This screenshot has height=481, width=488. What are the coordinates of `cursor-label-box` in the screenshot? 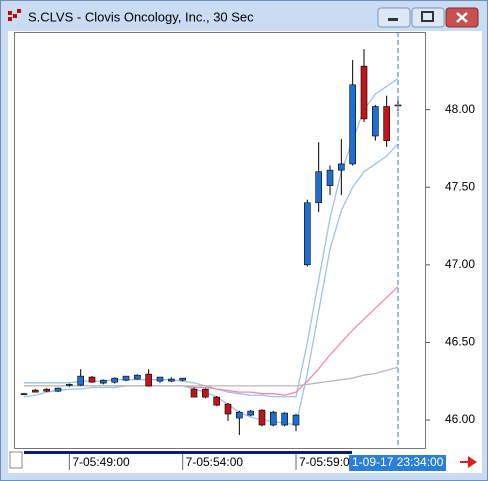 It's located at (397, 463).